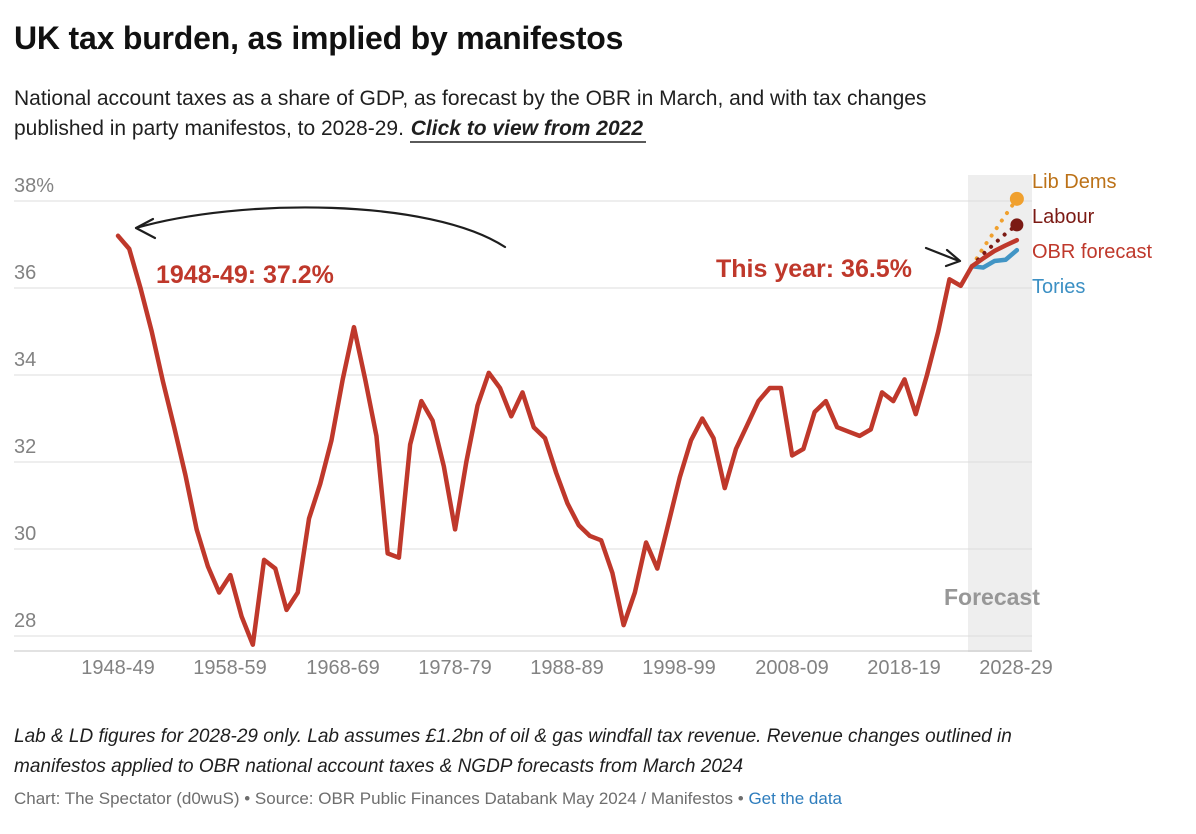 This screenshot has height=834, width=1196. Describe the element at coordinates (25, 621) in the screenshot. I see `y-tick-28: 28` at that location.